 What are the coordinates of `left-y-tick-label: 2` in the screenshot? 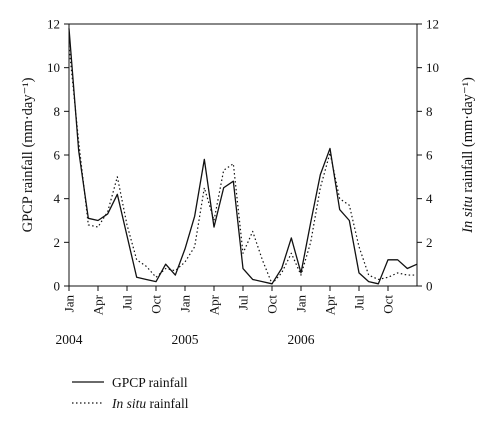 It's located at (57, 242).